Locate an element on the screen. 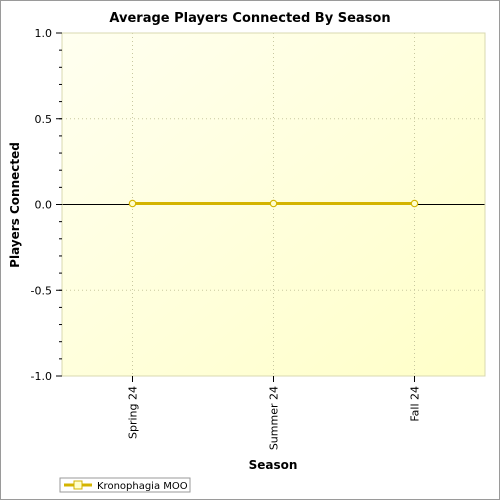  chart-title: Average Players Connected By Season is located at coordinates (249, 18).